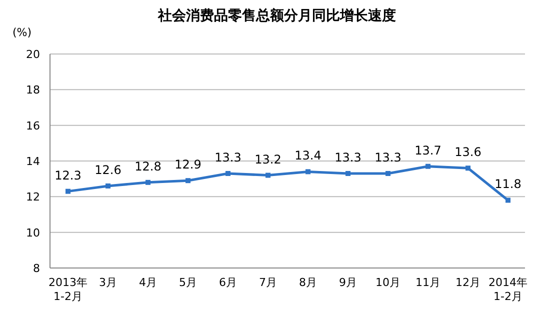  I want to click on x-tick-label: 4月, so click(148, 282).